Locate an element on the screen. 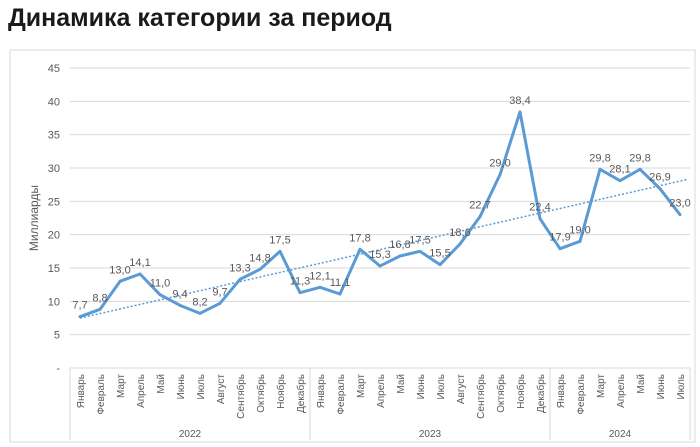  x-group-label: 2024 is located at coordinates (620, 434).